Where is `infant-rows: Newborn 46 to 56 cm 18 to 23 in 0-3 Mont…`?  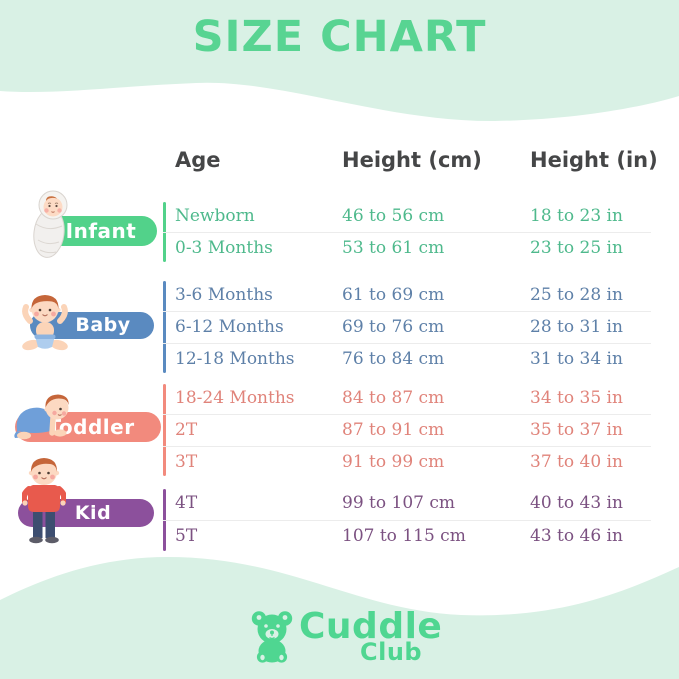 infant-rows: Newborn 46 to 56 cm 18 to 23 in 0-3 Mont… is located at coordinates (409, 232).